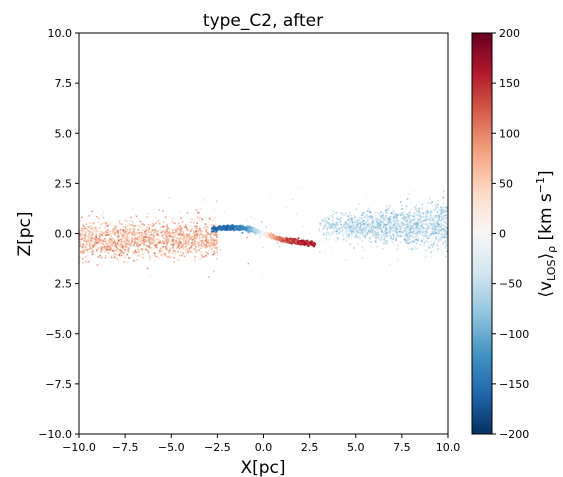 This screenshot has height=477, width=563. What do you see at coordinates (310, 447) in the screenshot?
I see `x-tick-label: 2.5` at bounding box center [310, 447].